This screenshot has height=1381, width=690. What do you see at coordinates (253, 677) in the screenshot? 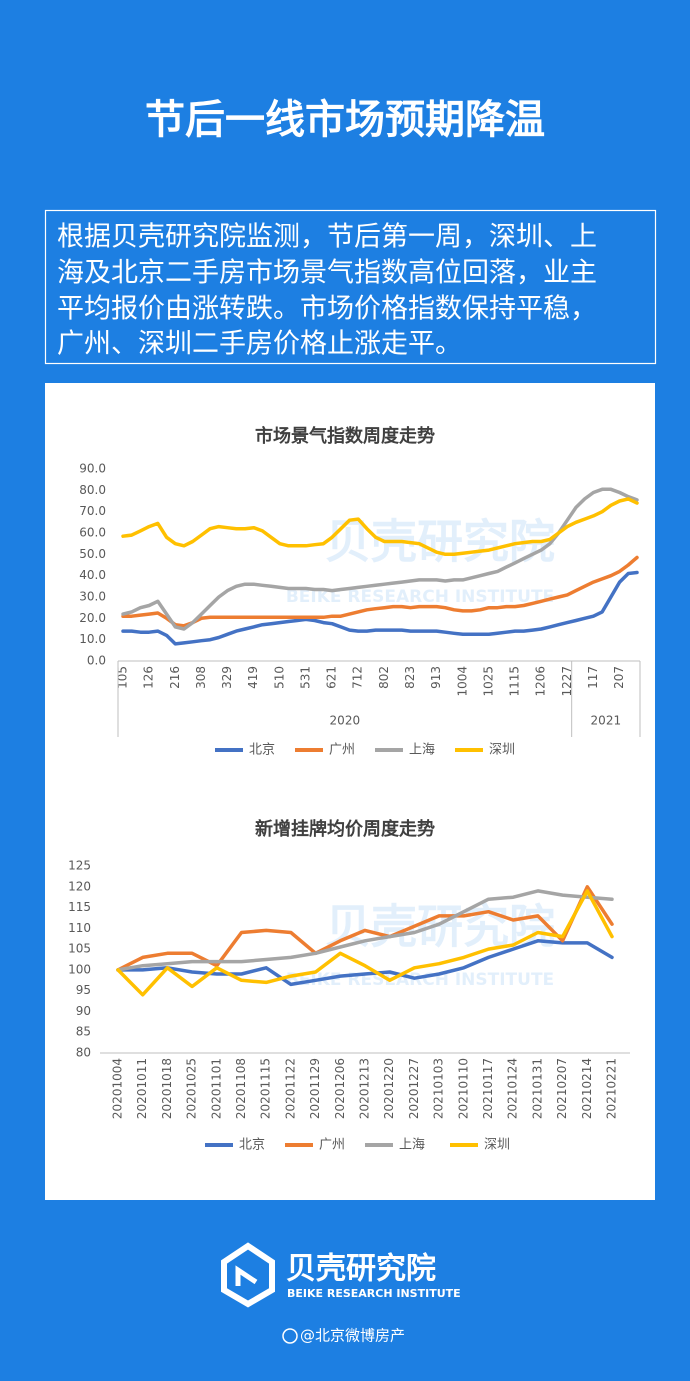
I see `x-tick-label: 419` at bounding box center [253, 677].